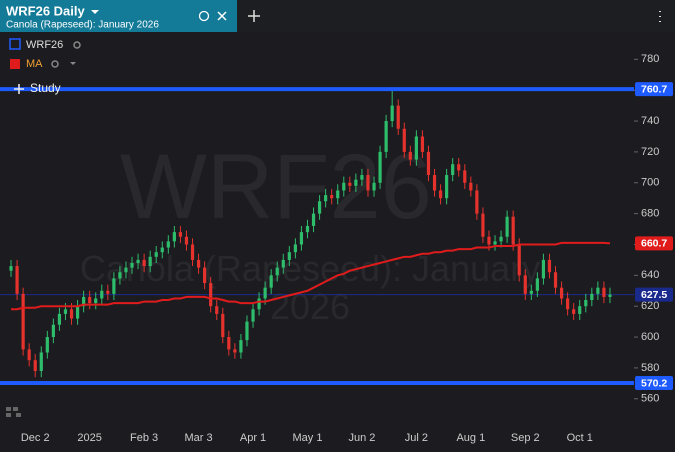 This screenshot has width=675, height=452. I want to click on tab-menu, so click(95, 12).